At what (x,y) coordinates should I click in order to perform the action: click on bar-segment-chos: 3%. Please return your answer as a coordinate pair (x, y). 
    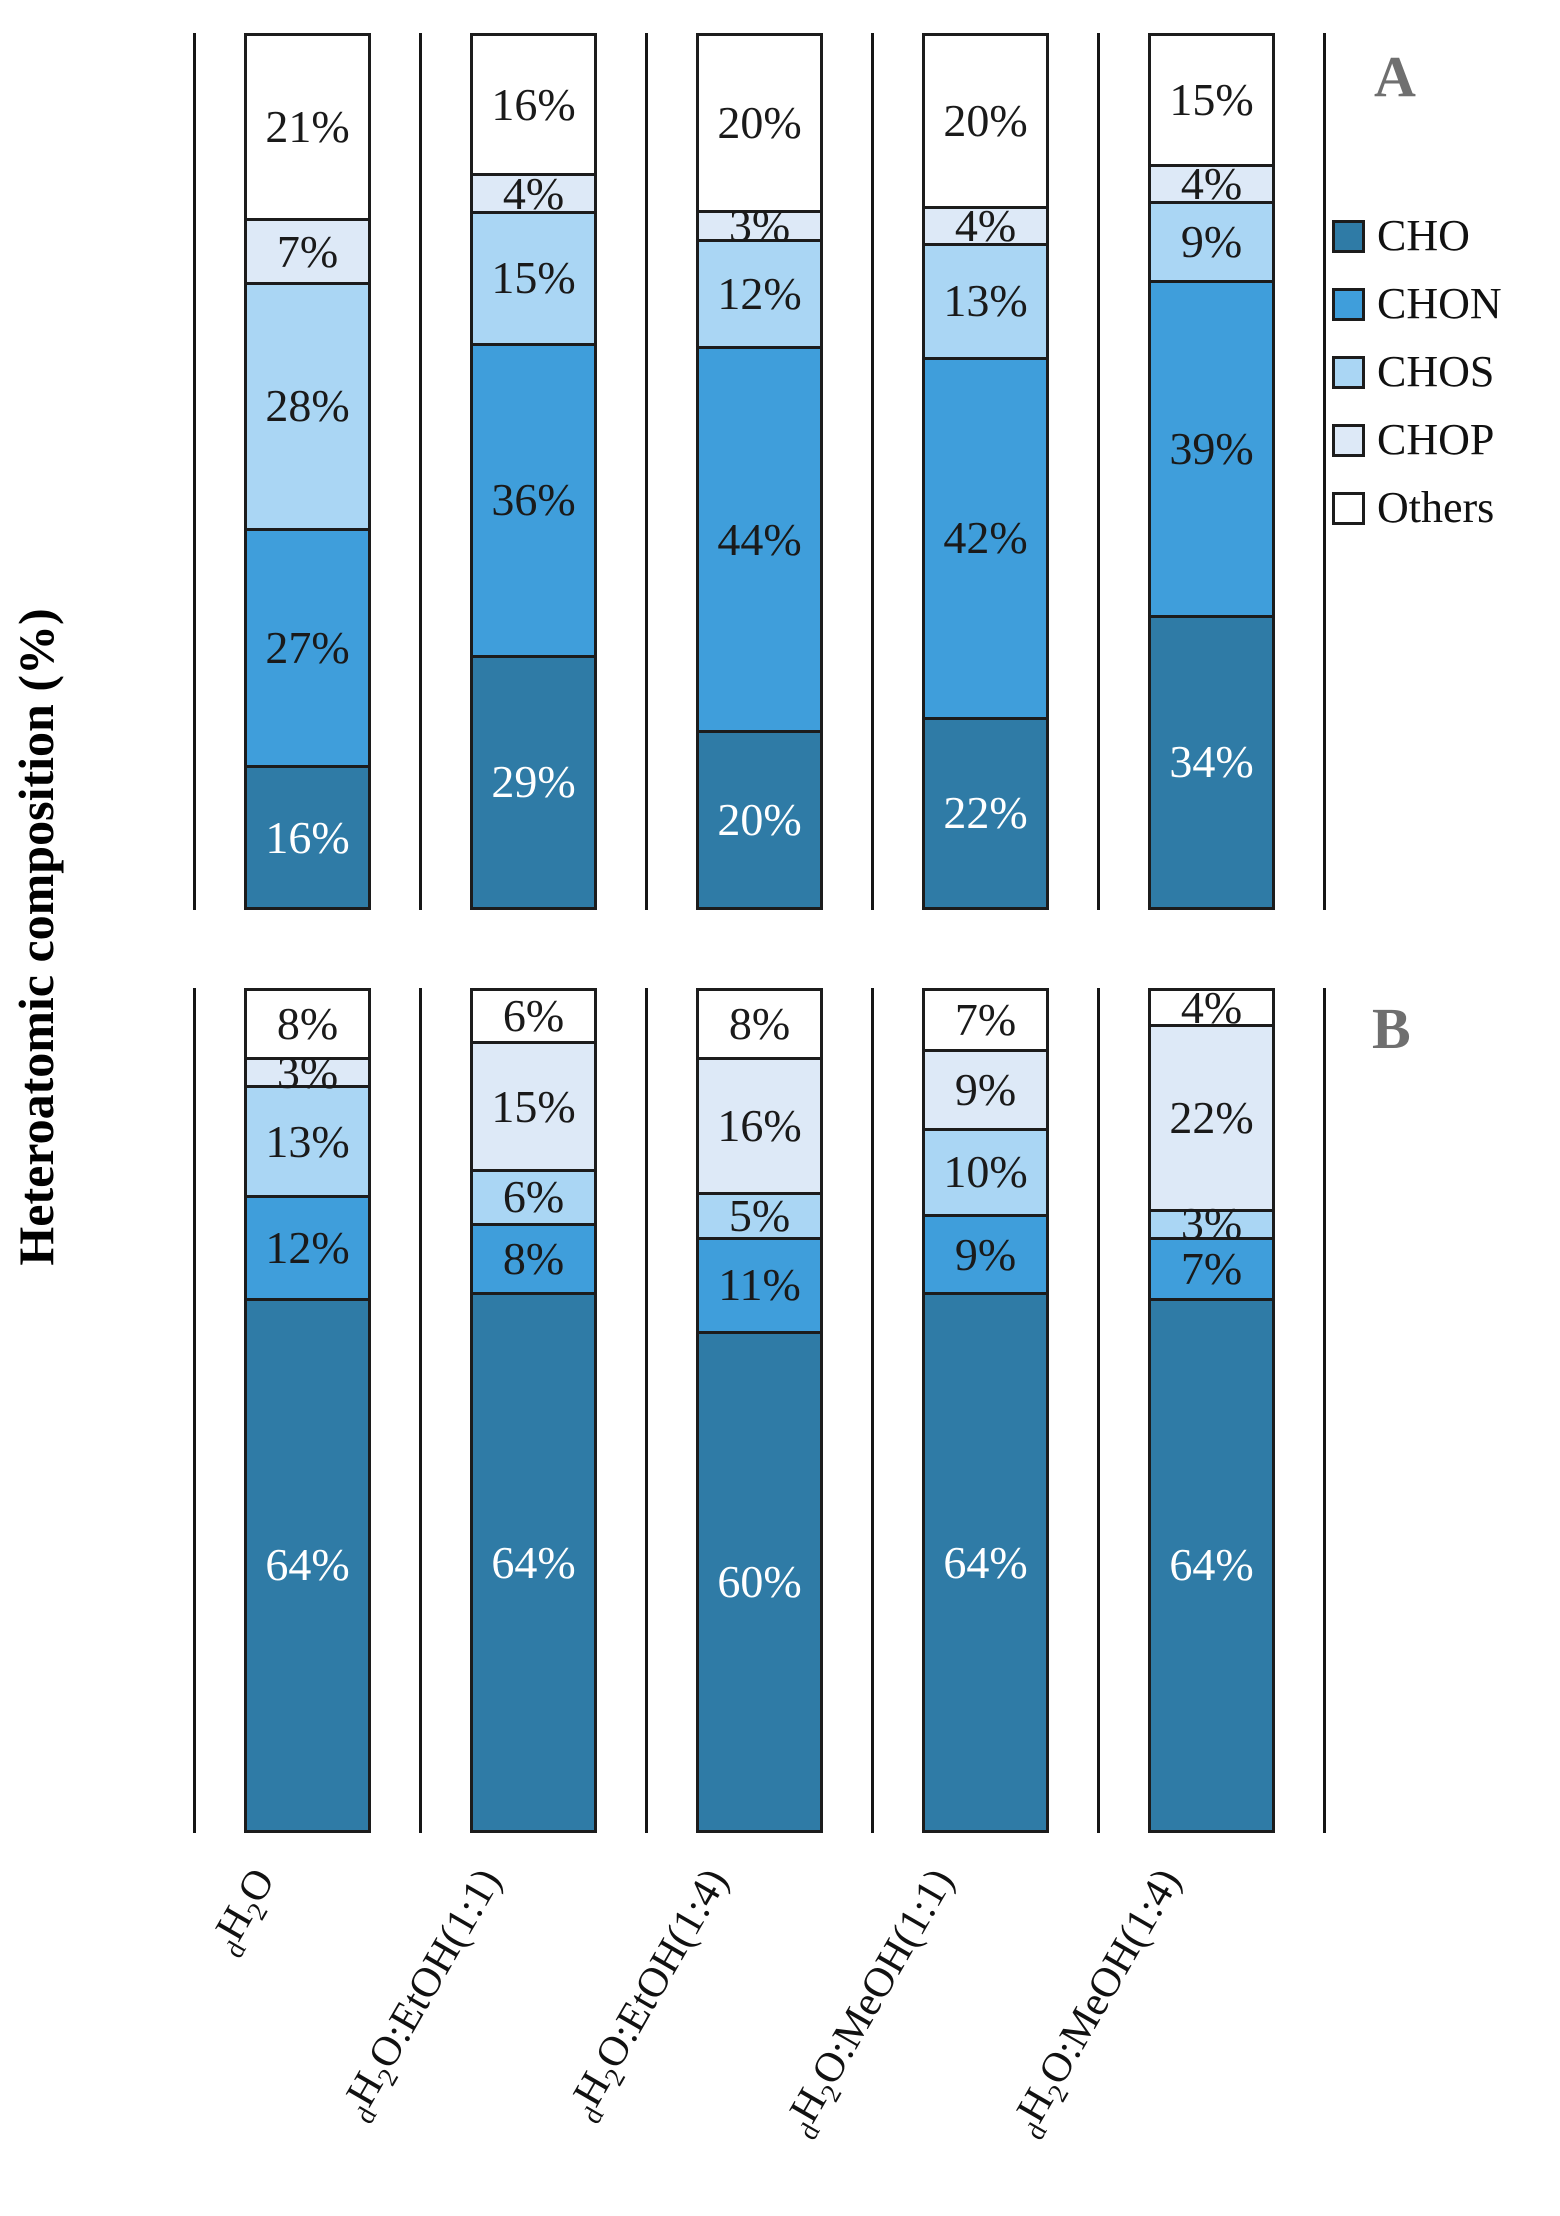
    Looking at the image, I should click on (1211, 1224).